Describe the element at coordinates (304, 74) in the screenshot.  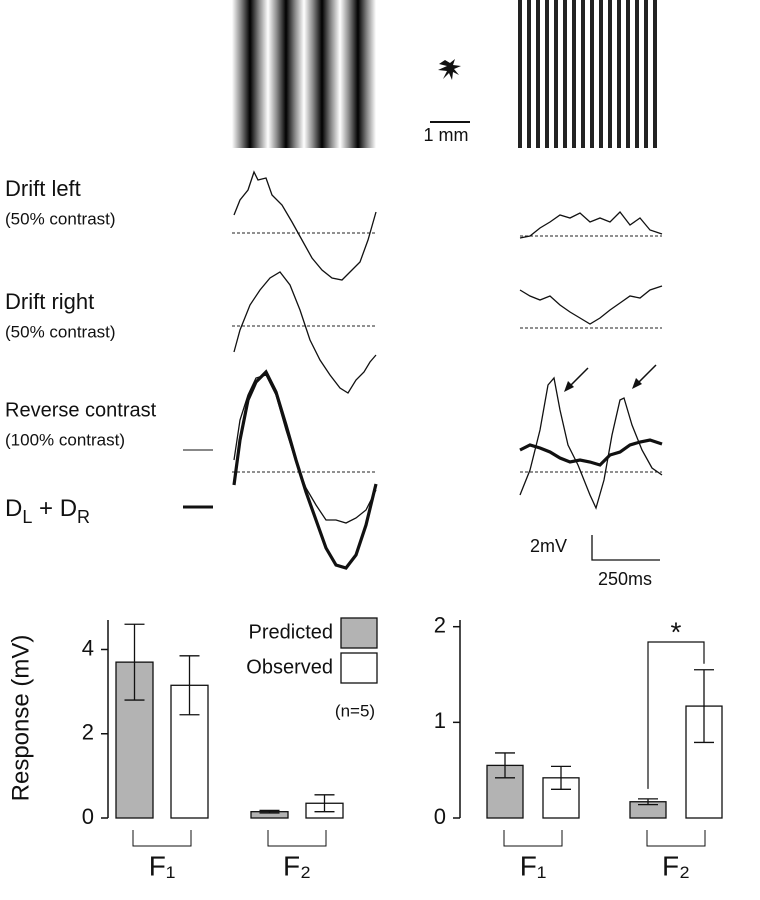
I see `coarse-grating` at that location.